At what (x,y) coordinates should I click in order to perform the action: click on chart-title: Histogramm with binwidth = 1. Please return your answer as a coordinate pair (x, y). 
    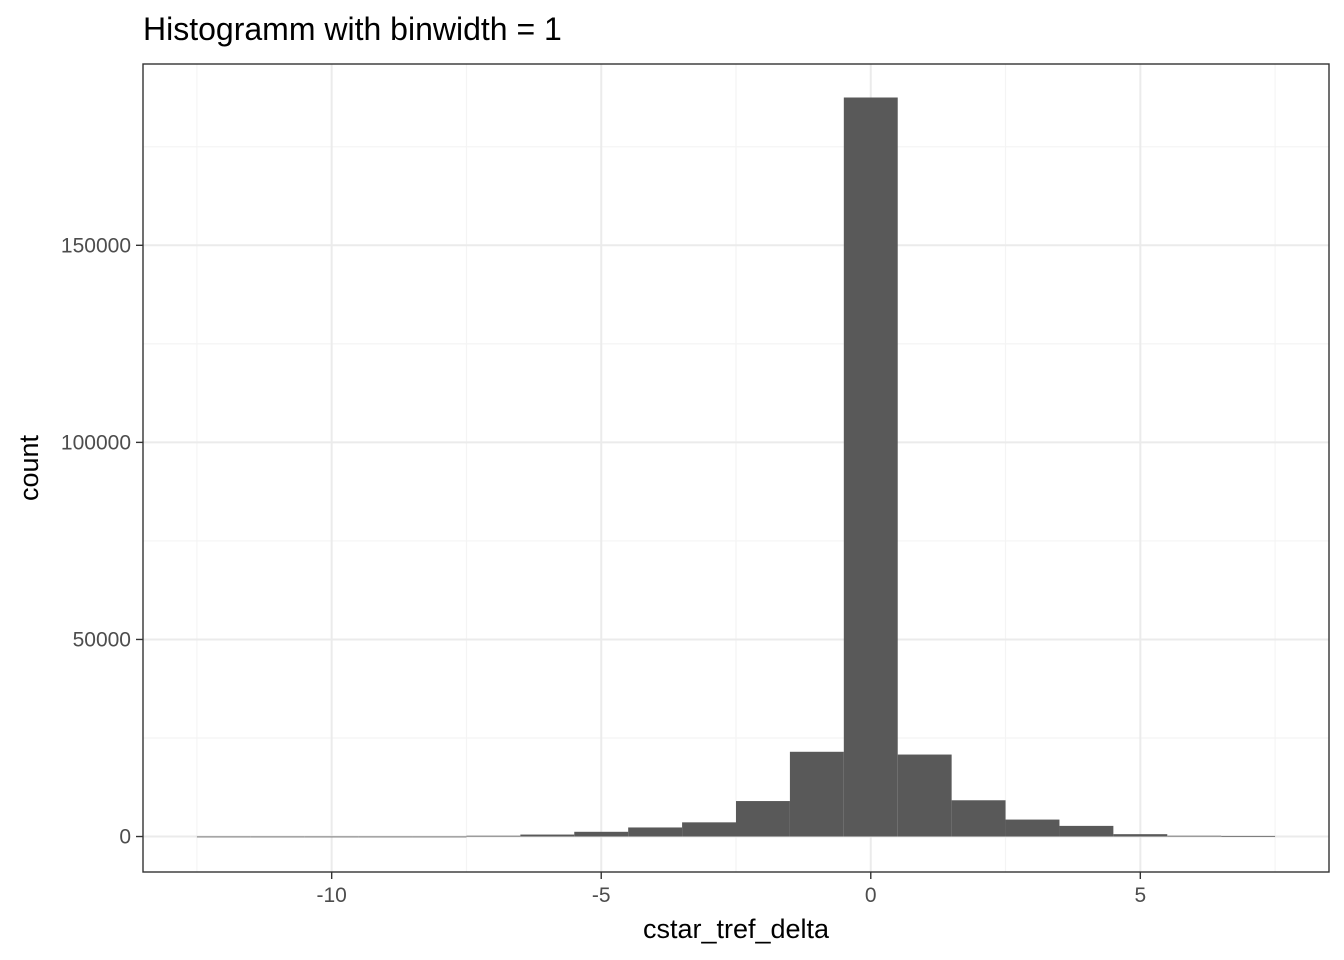
    Looking at the image, I should click on (352, 29).